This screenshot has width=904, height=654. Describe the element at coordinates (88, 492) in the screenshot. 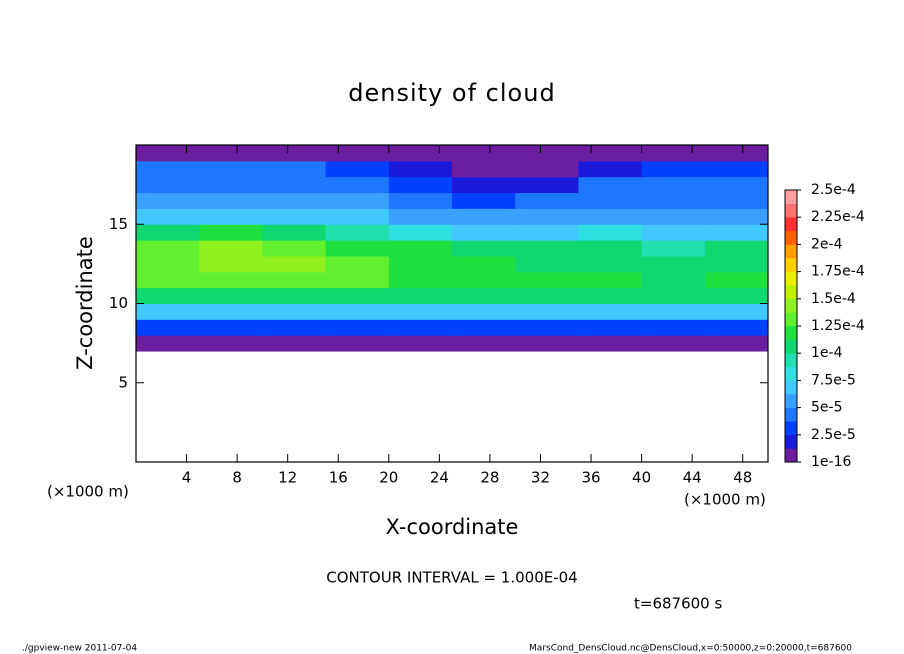

I see `y-unit: (×1000 m)` at that location.